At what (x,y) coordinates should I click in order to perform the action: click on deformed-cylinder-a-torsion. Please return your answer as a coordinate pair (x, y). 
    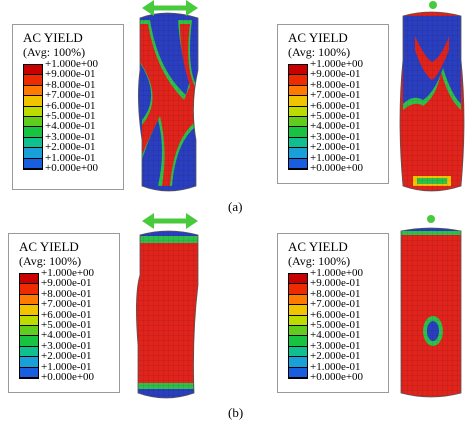
    Looking at the image, I should click on (168, 96).